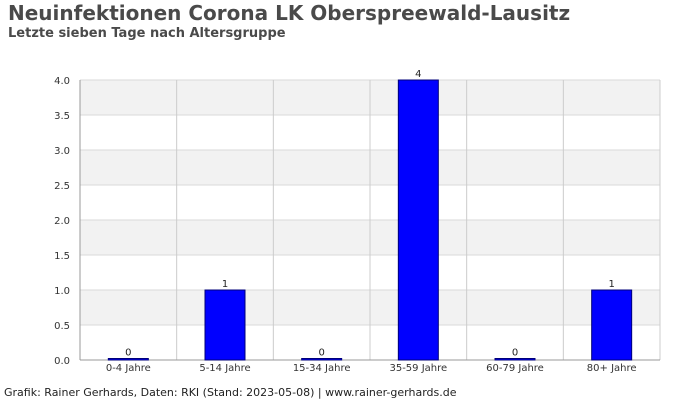 This screenshot has height=400, width=700. I want to click on bar-60-79-jahre, so click(515, 359).